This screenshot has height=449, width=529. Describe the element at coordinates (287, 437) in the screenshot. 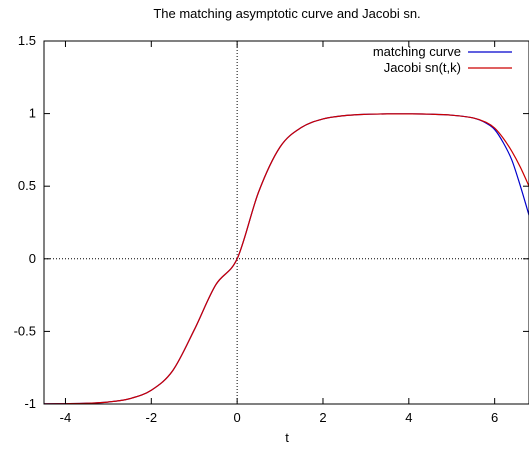

I see `x-axis-label: t` at that location.